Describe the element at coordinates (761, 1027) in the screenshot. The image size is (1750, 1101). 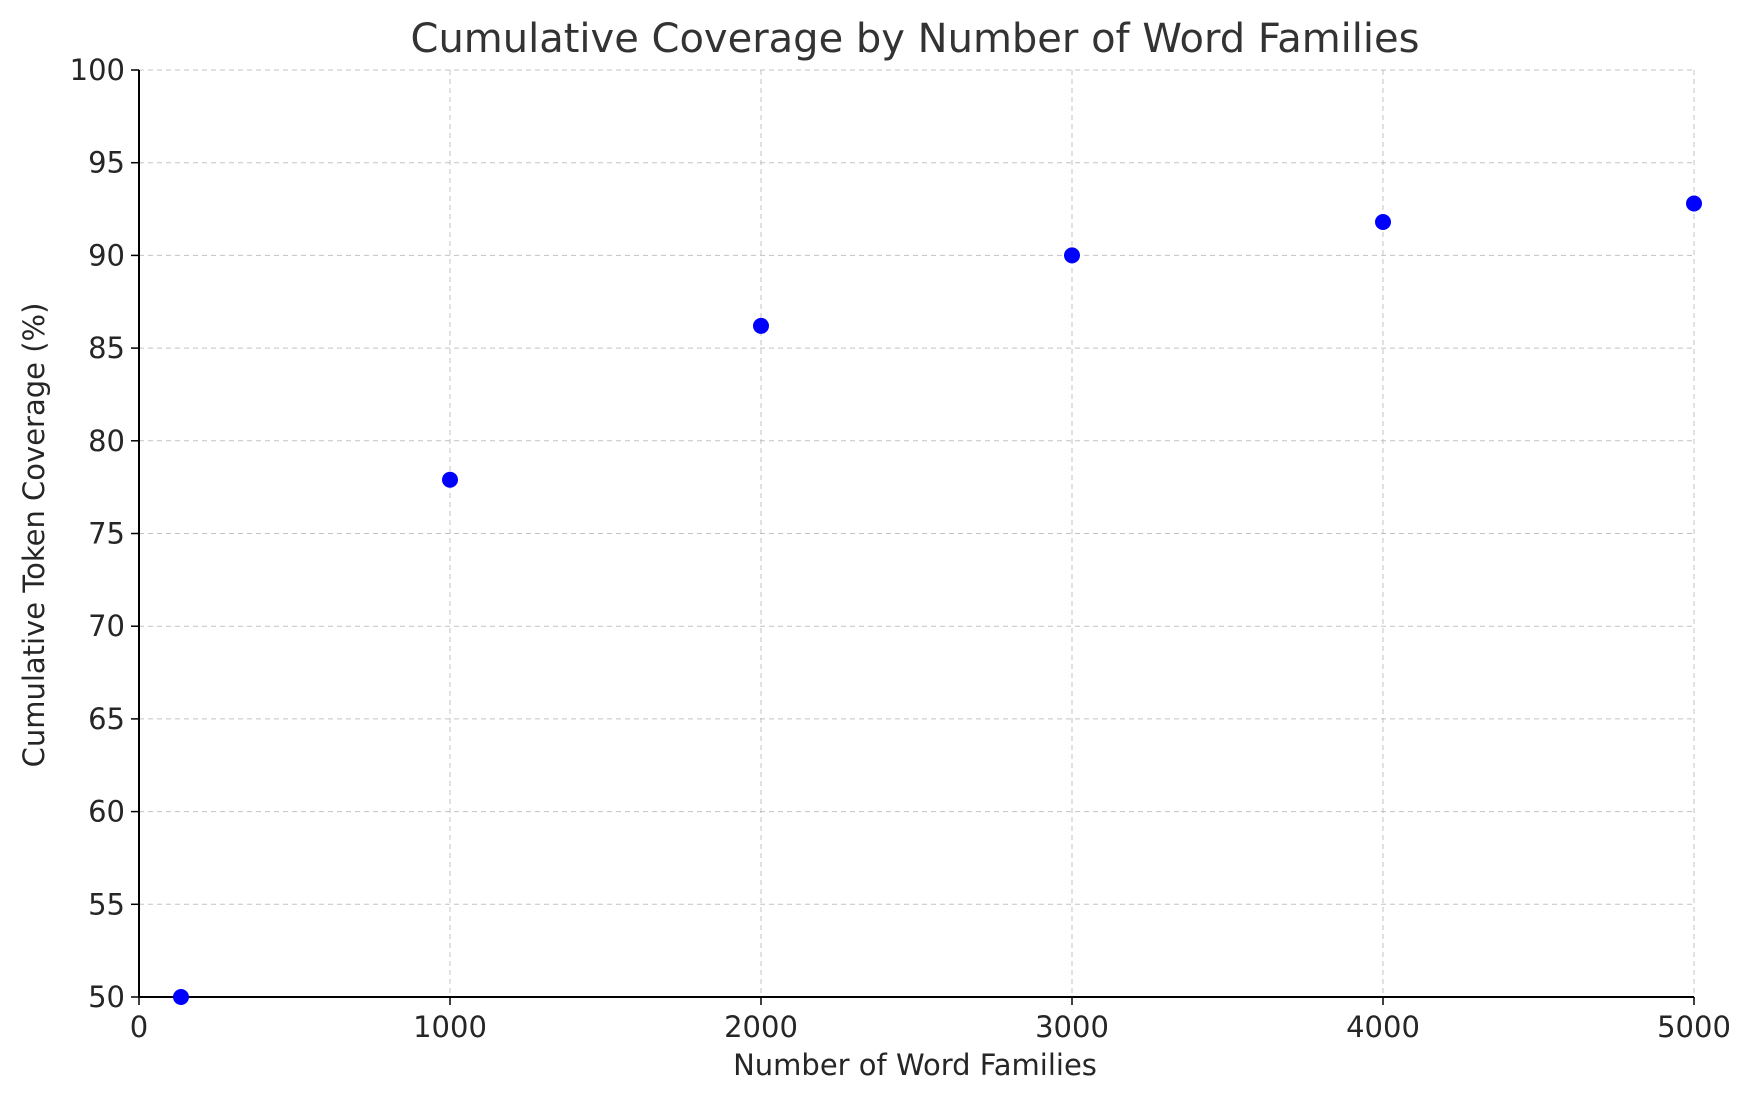
I see `x-tick-label: 2000` at that location.